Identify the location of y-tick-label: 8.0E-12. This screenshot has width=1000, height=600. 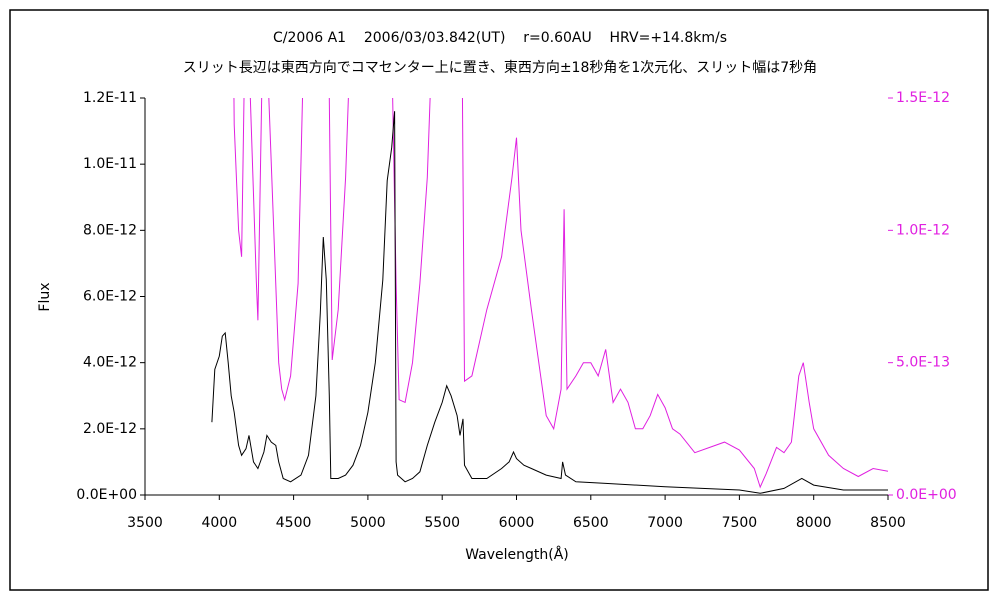
(110, 230).